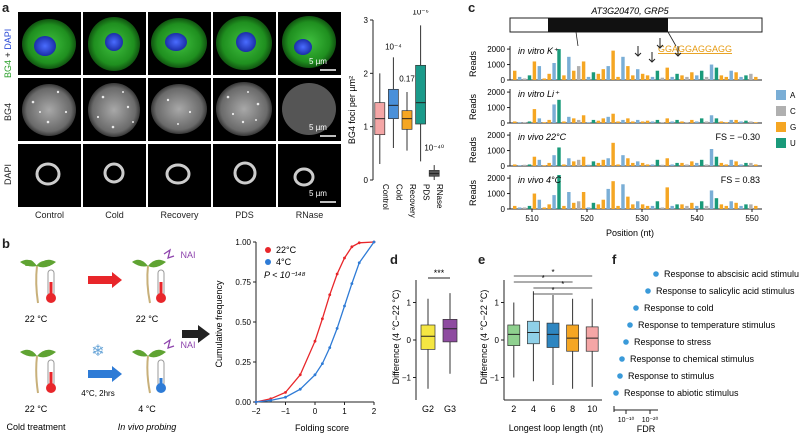 Image resolution: width=799 pixels, height=435 pixels. What do you see at coordinates (552, 290) in the screenshot?
I see `e-significance: *` at bounding box center [552, 290].